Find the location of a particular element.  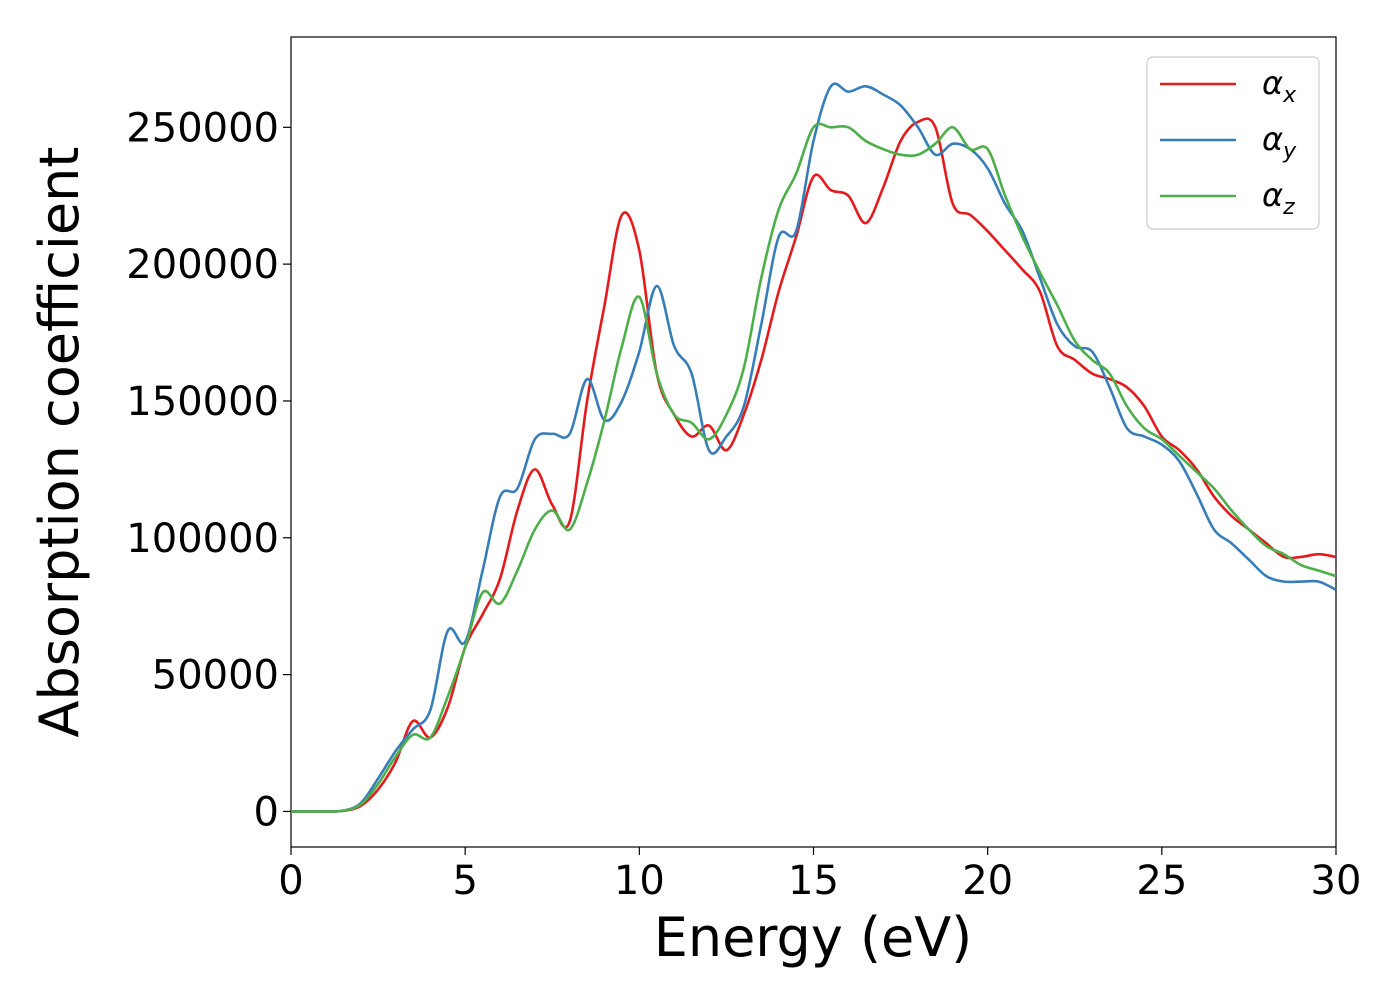

x-tick-label: 10 is located at coordinates (639, 881).